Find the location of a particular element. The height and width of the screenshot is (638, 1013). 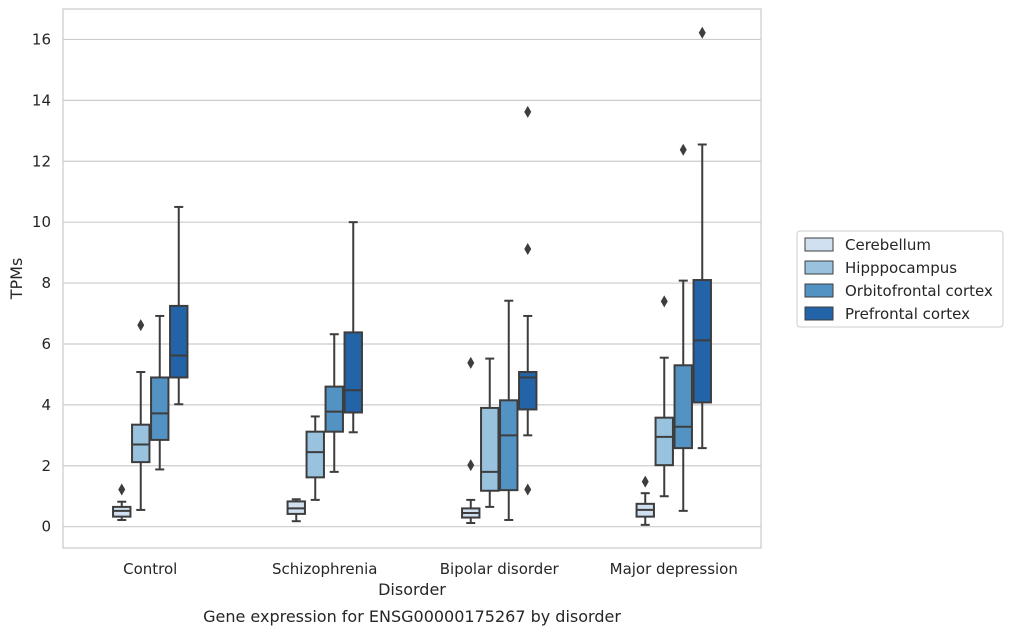

y-tick-labels: 0 2 4 6 8 10 12 14 16 is located at coordinates (41, 282).